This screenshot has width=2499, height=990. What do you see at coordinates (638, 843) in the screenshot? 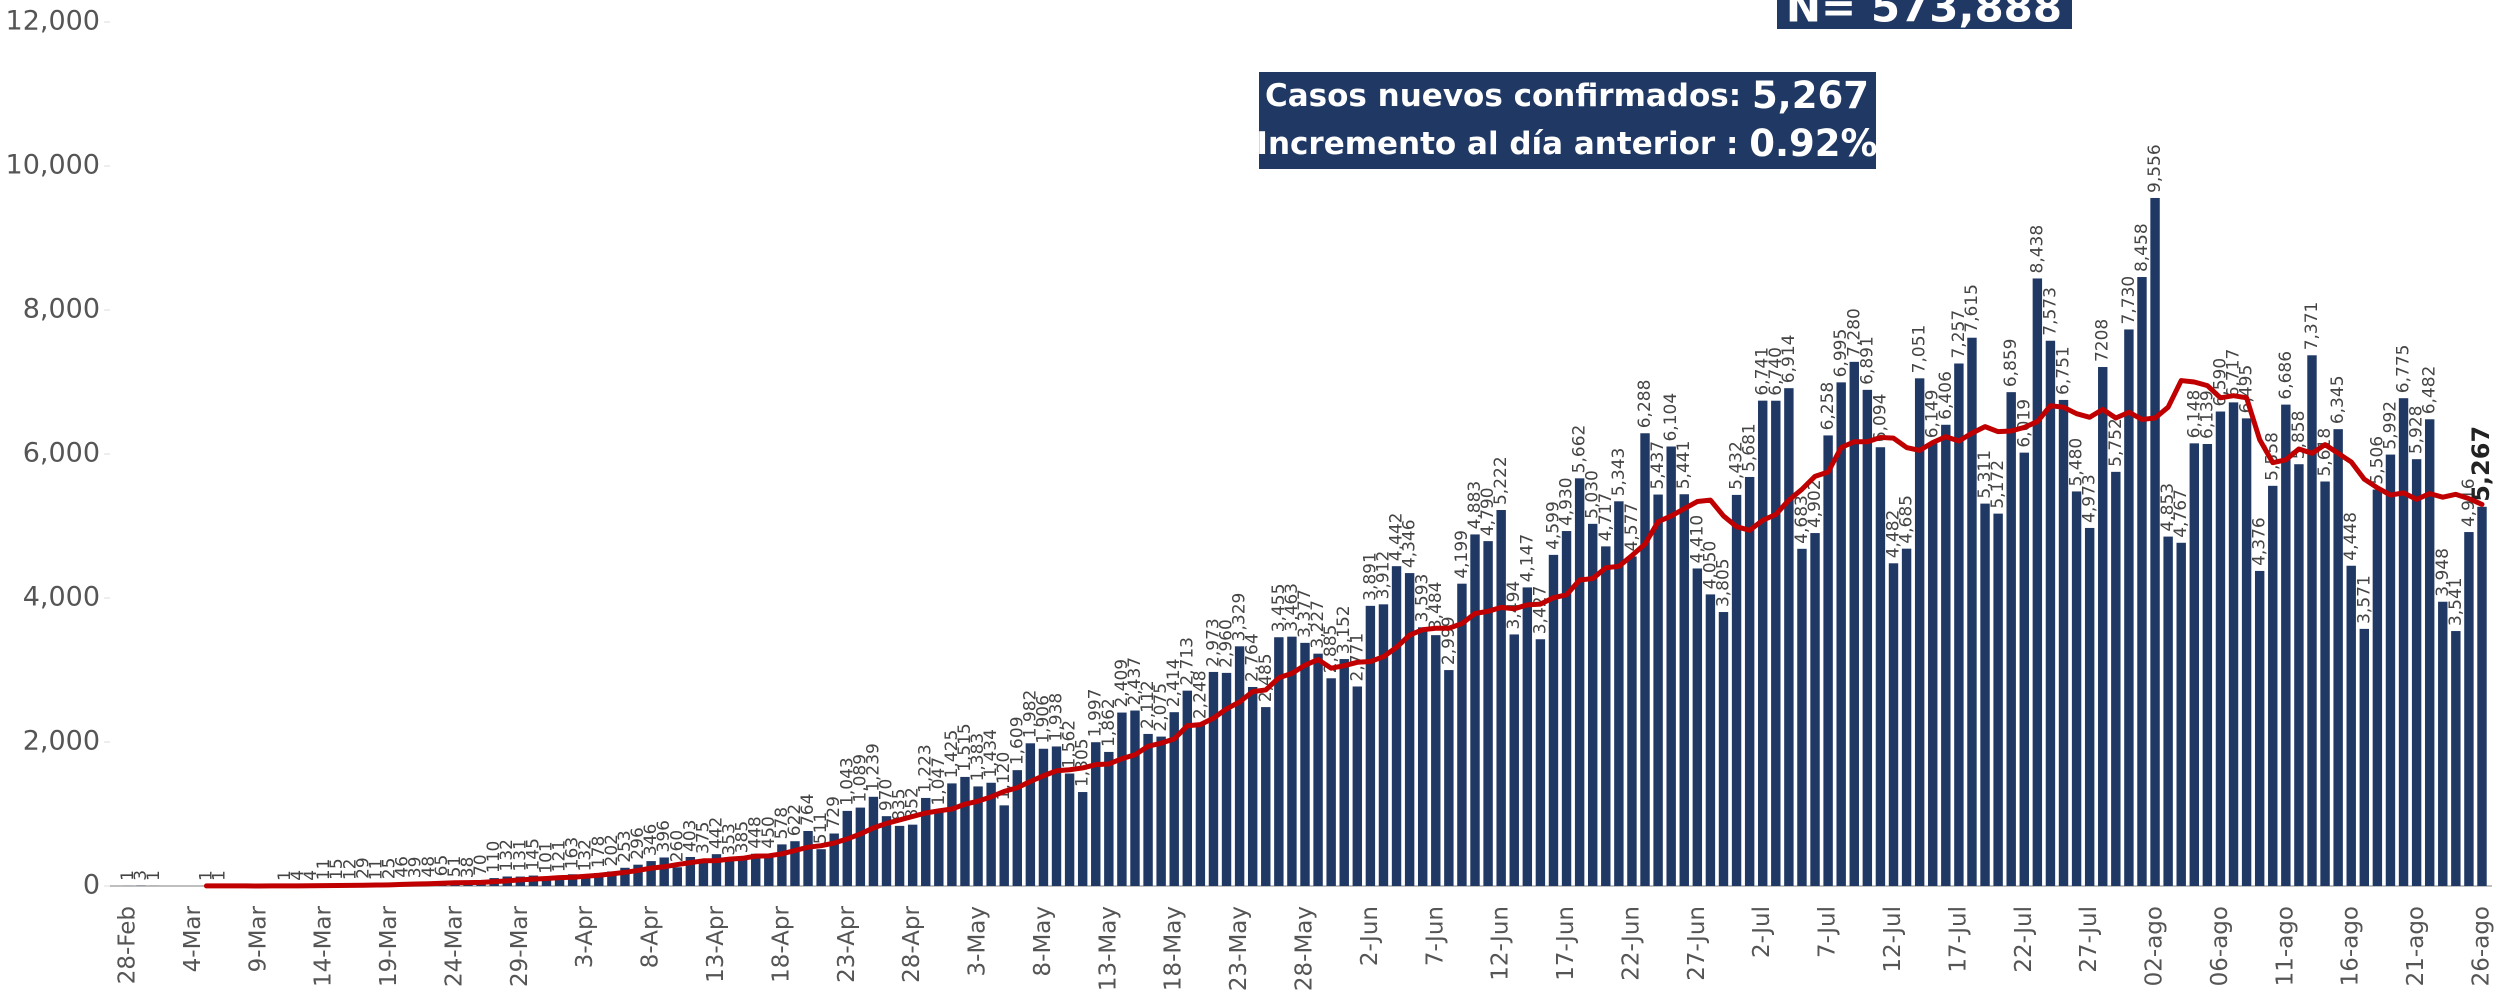
I see `data-label: 296` at bounding box center [638, 843].